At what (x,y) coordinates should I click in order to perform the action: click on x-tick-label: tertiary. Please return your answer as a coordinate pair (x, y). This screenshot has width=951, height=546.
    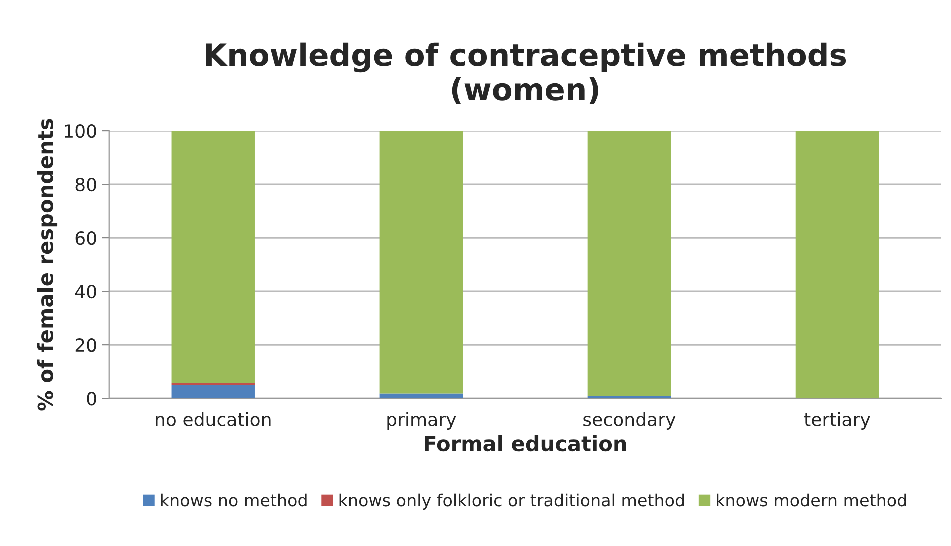
    Looking at the image, I should click on (837, 421).